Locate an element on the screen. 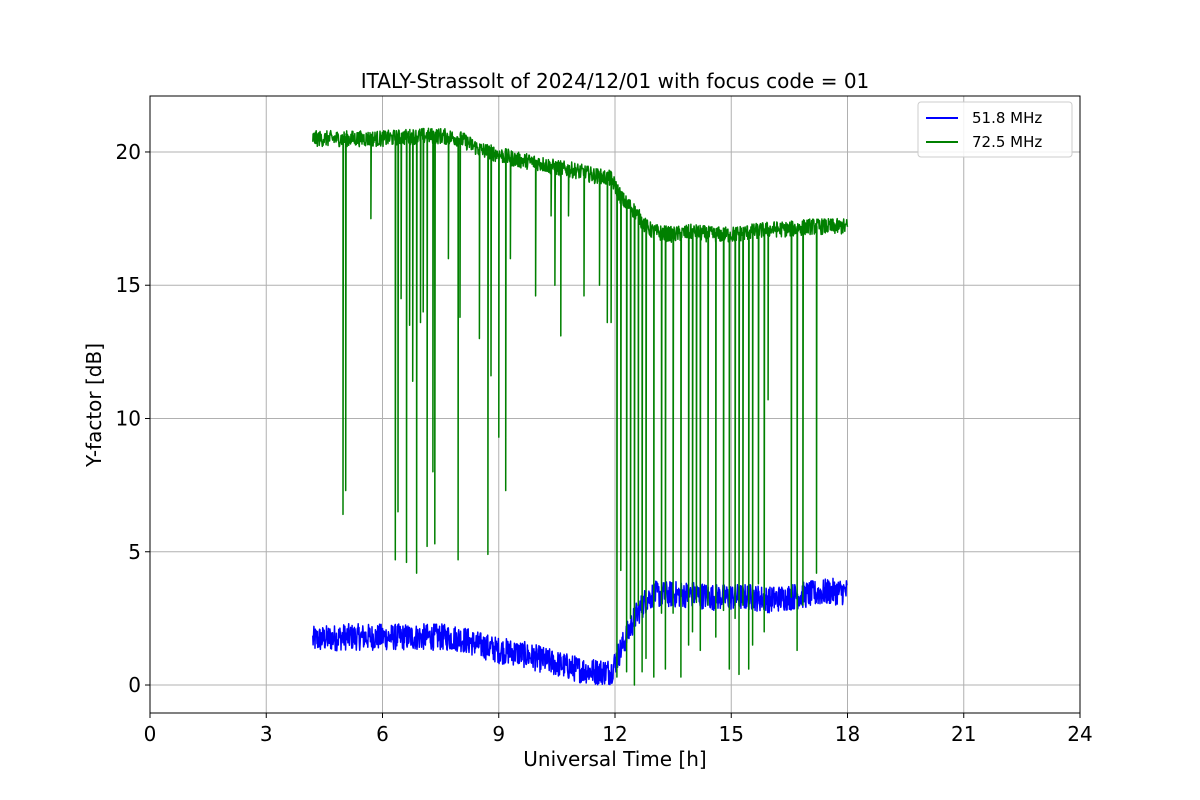 The image size is (1200, 800). x-tick-label: 21 is located at coordinates (963, 734).